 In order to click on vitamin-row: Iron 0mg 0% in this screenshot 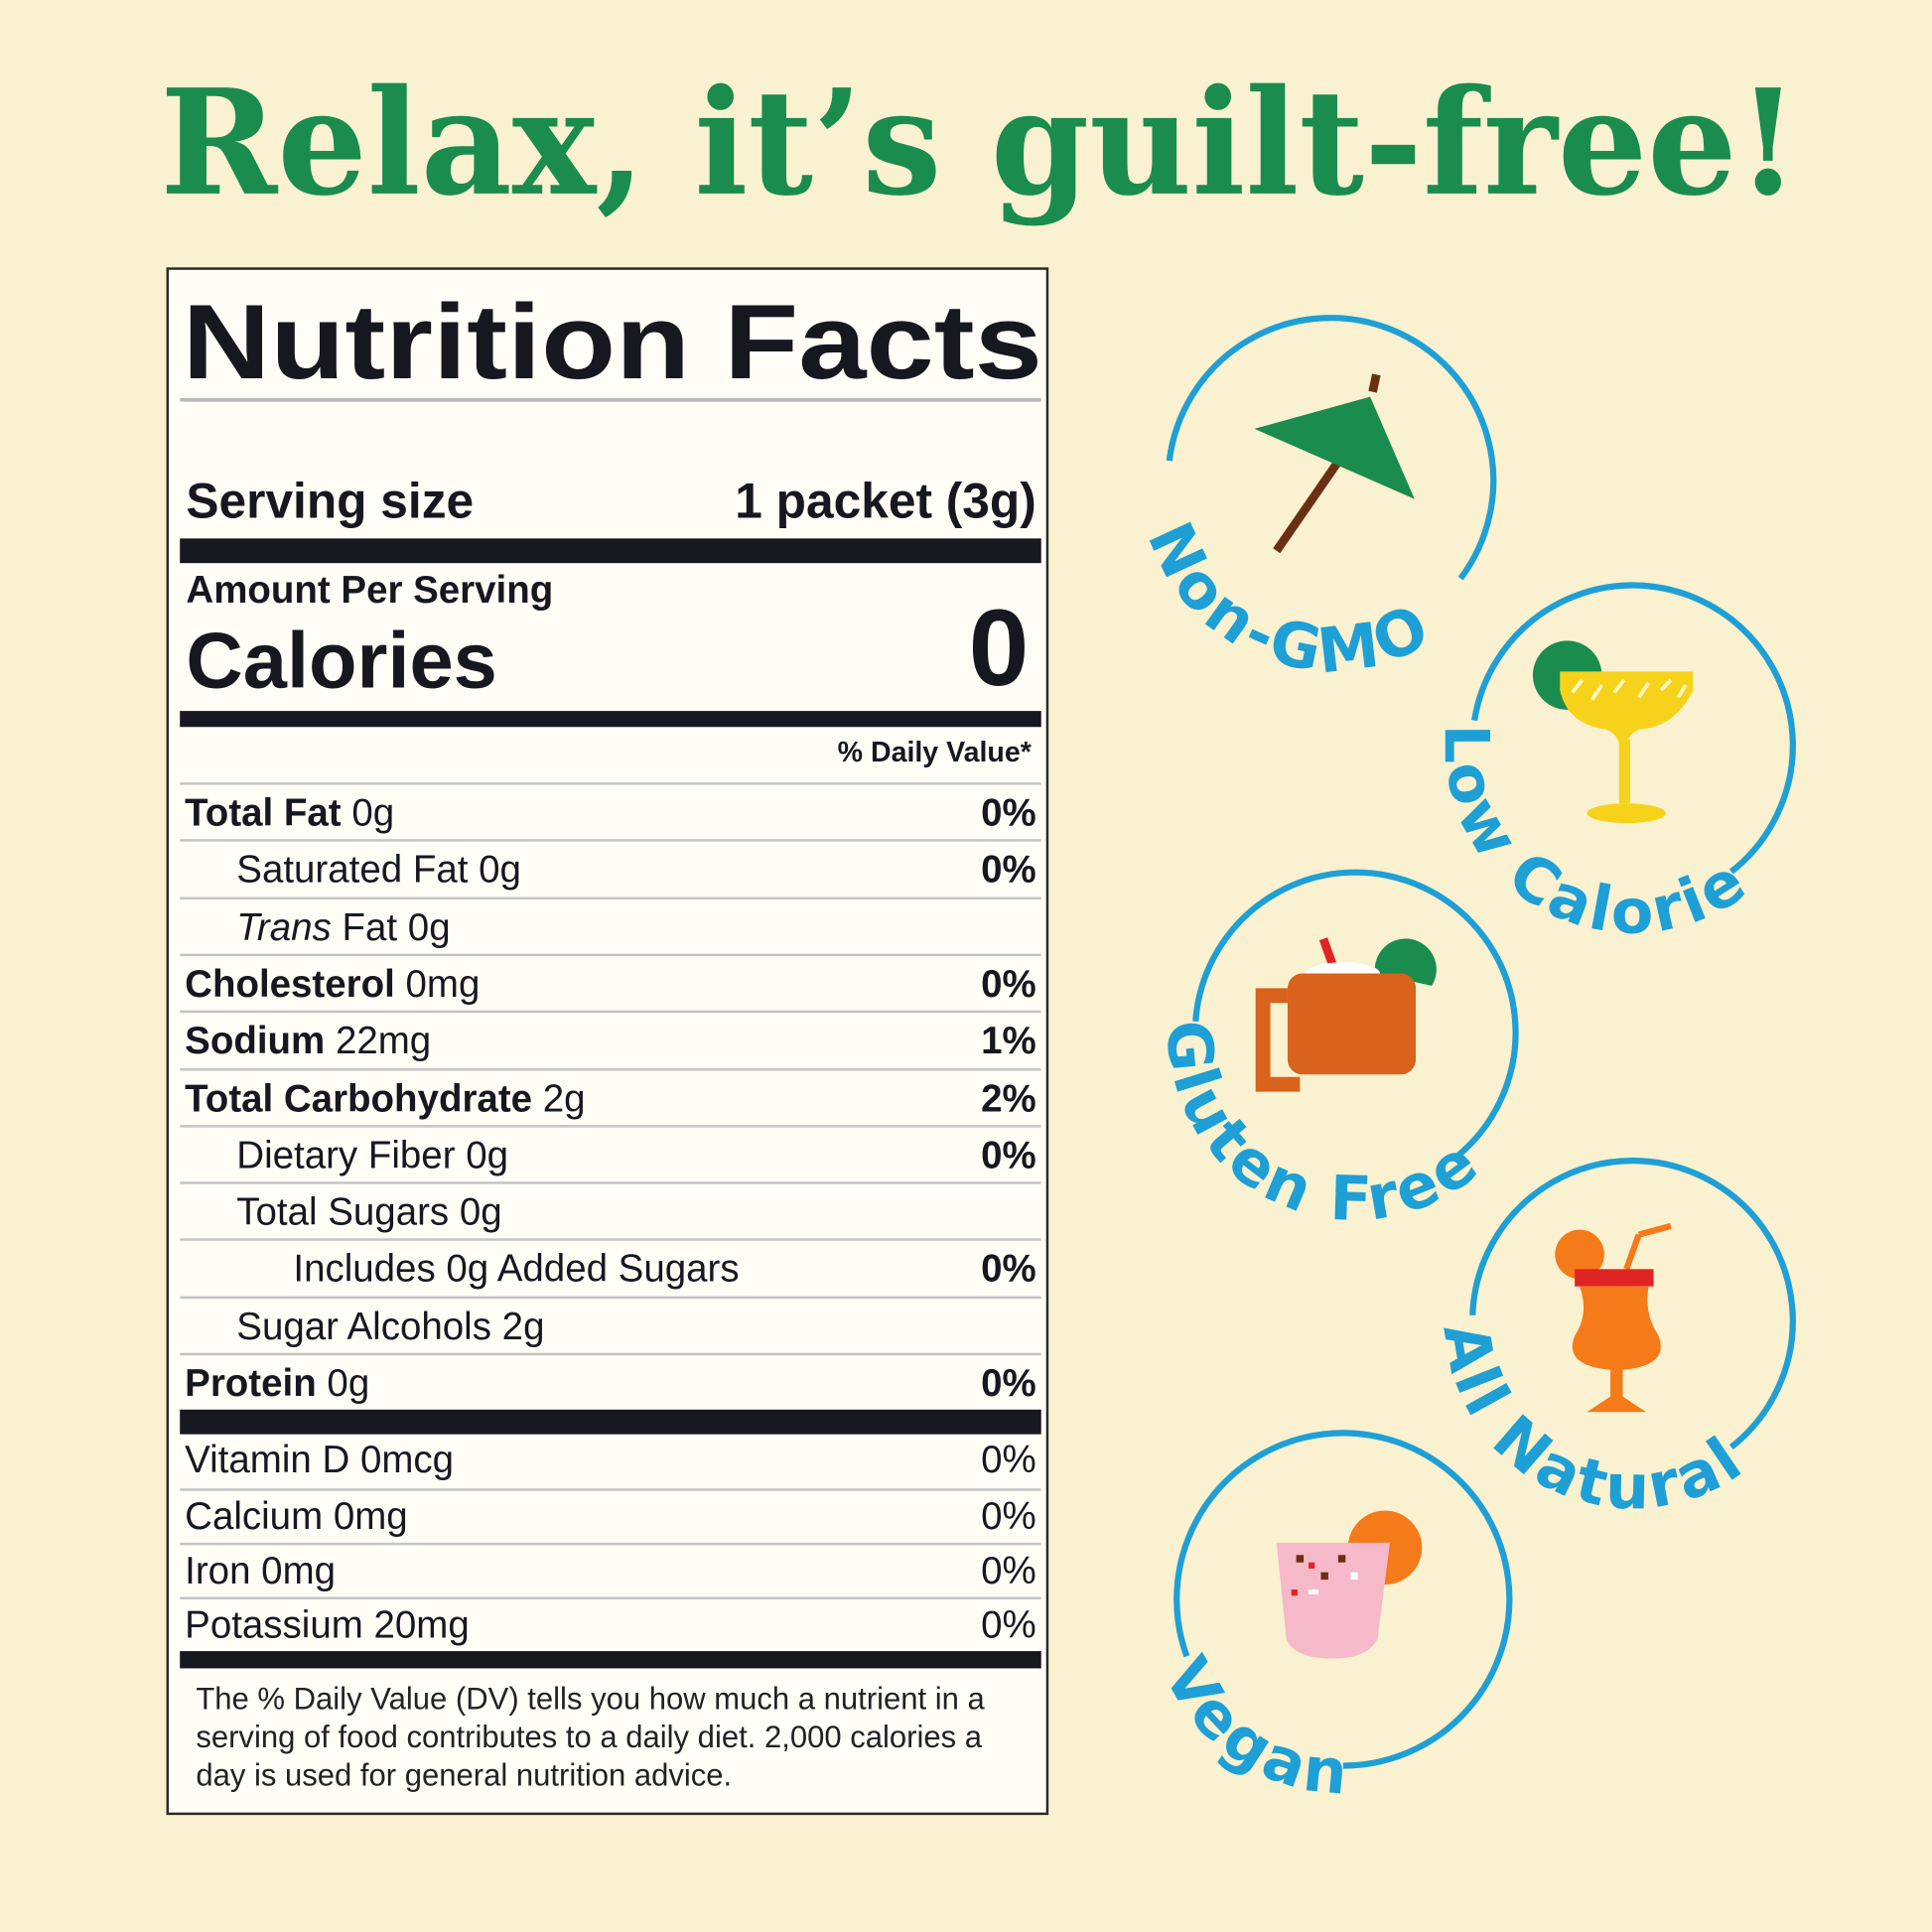, I will do `click(610, 1569)`.